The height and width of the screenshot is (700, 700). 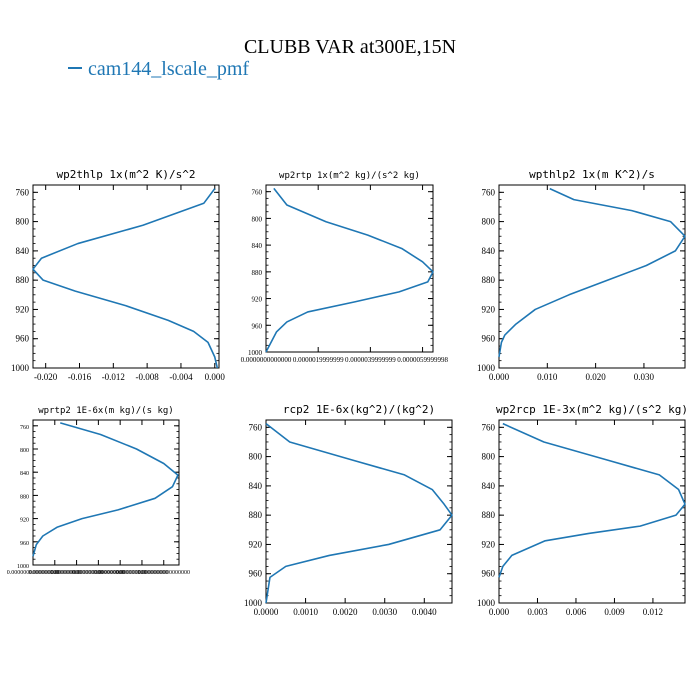 I want to click on x-tick-label: 0.0020, so click(x=345, y=612).